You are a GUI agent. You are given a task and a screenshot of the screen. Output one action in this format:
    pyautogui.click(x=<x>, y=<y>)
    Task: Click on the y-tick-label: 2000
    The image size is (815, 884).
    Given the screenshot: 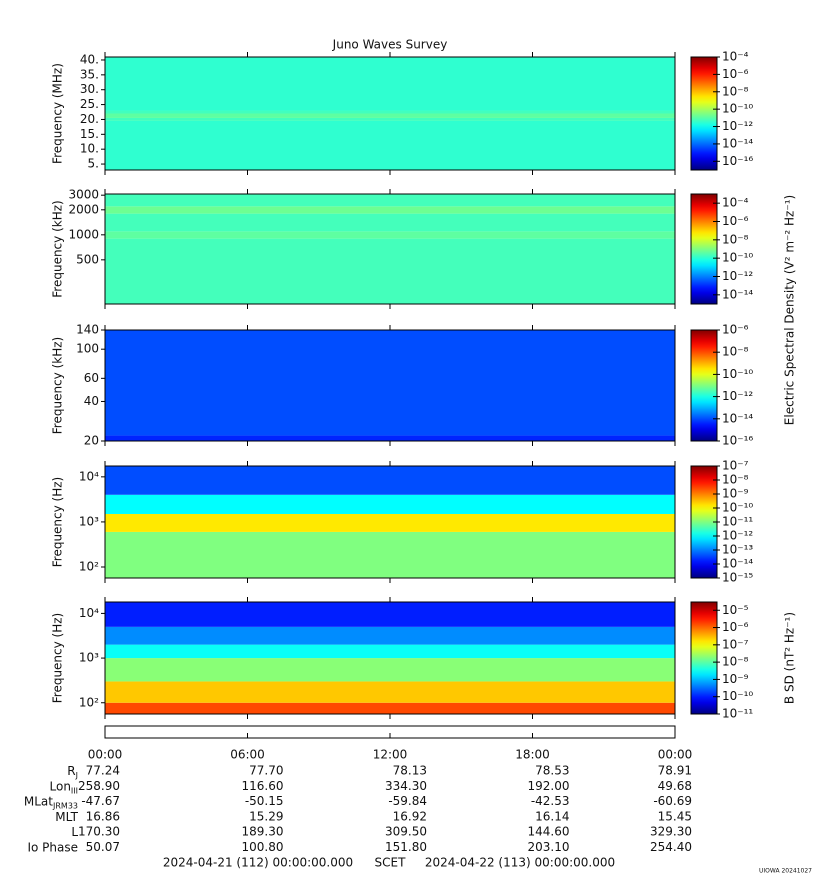 What is the action you would take?
    pyautogui.click(x=83, y=209)
    